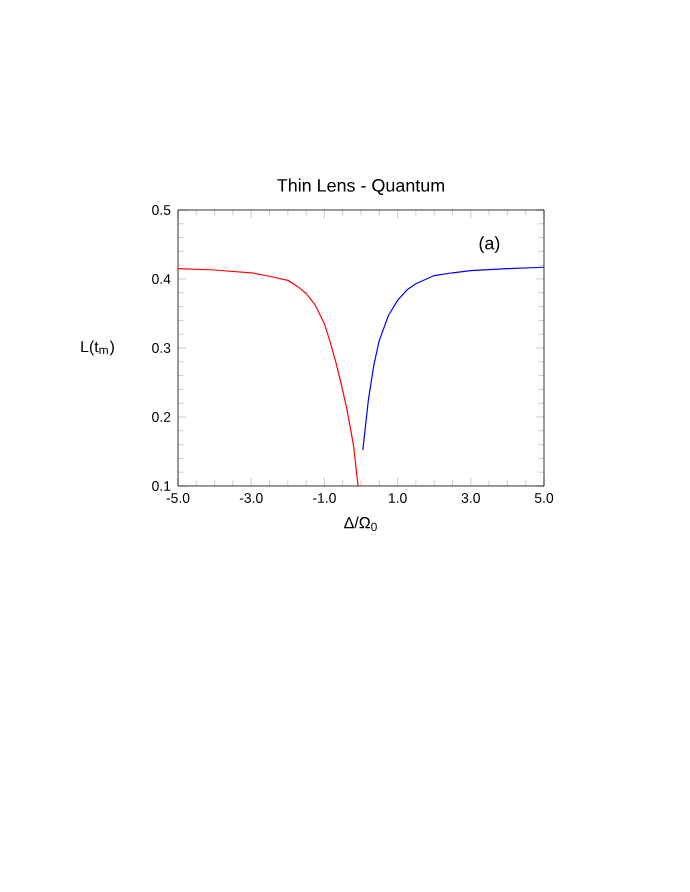 The height and width of the screenshot is (892, 690). I want to click on chart-title: Thin Lens - Quantum, so click(361, 186).